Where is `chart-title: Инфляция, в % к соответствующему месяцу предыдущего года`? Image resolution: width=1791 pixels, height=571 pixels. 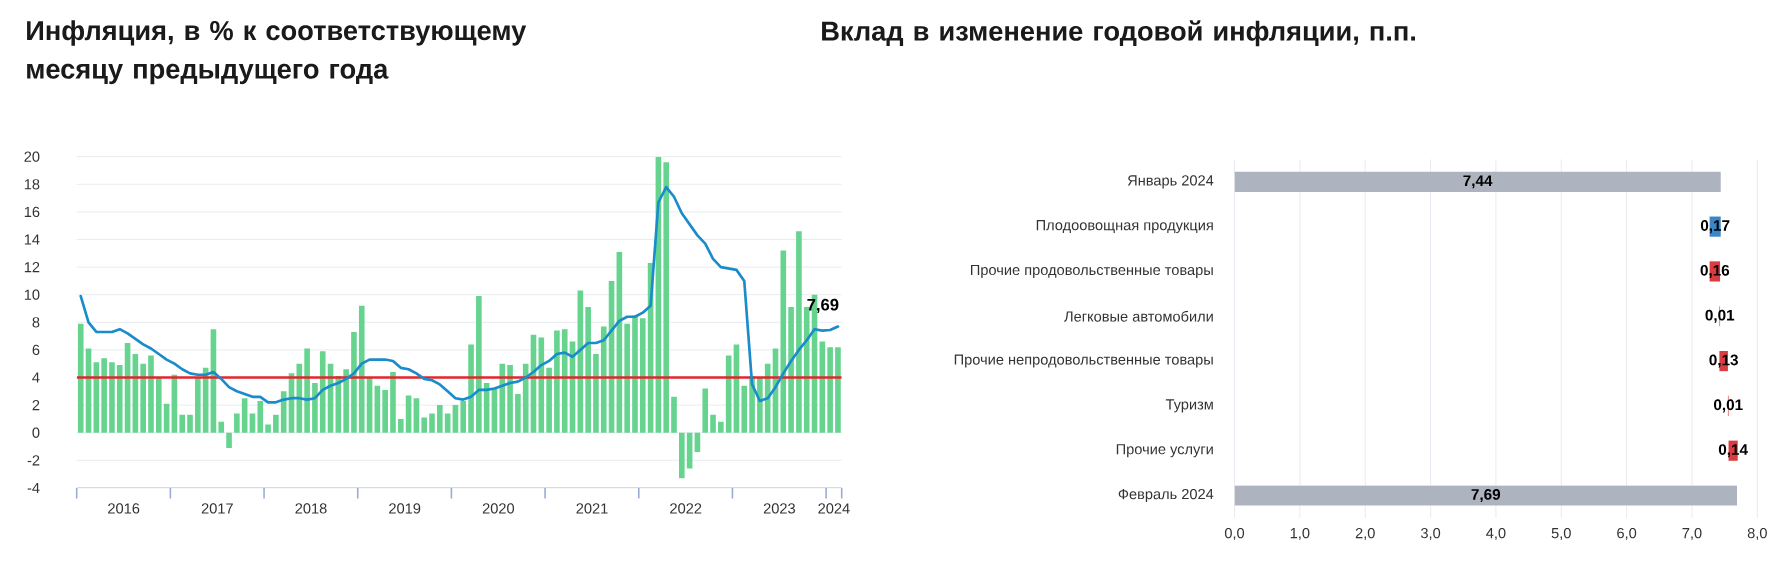
chart-title: Инфляция, в % к соответствующему месяцу предыдущего года is located at coordinates (277, 52).